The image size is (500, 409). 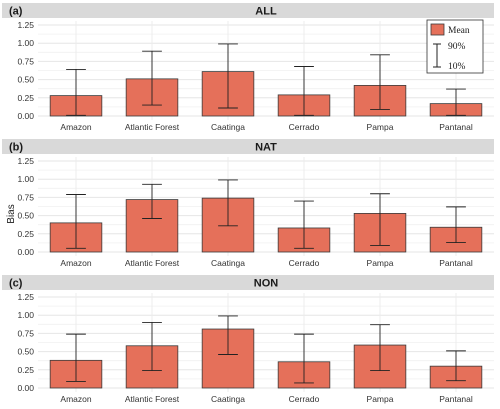 I want to click on legend-swatch, so click(x=437, y=29).